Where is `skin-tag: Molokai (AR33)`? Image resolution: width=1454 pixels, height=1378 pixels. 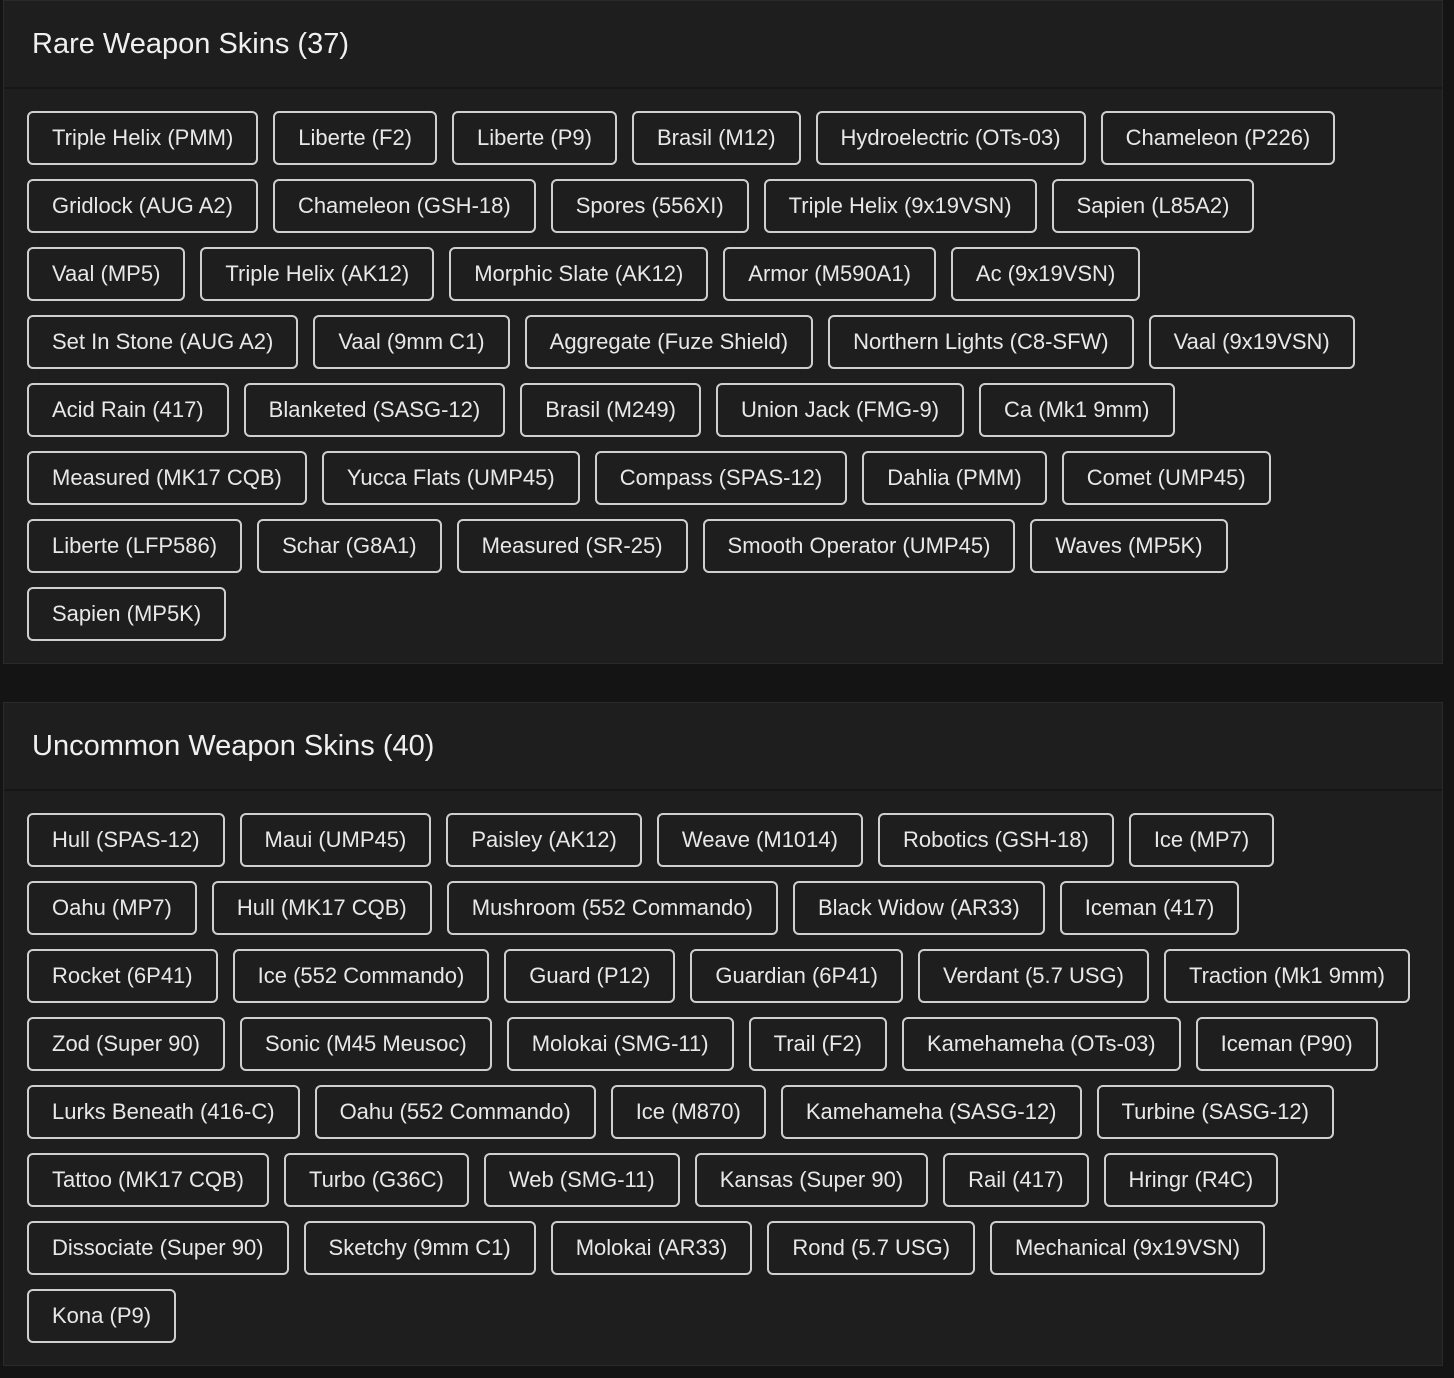
skin-tag: Molokai (AR33) is located at coordinates (651, 1248).